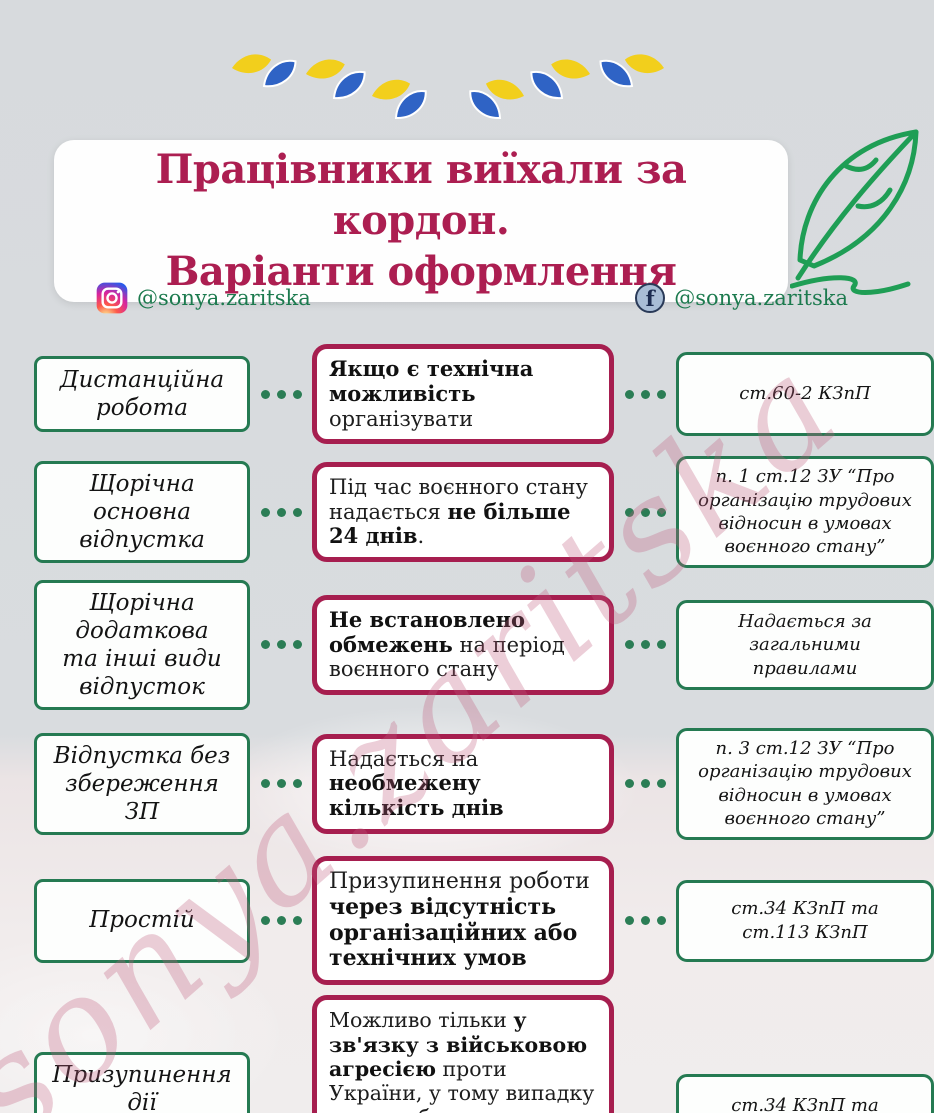 This screenshot has width=934, height=1113. What do you see at coordinates (112, 298) in the screenshot?
I see `instagram-icon` at bounding box center [112, 298].